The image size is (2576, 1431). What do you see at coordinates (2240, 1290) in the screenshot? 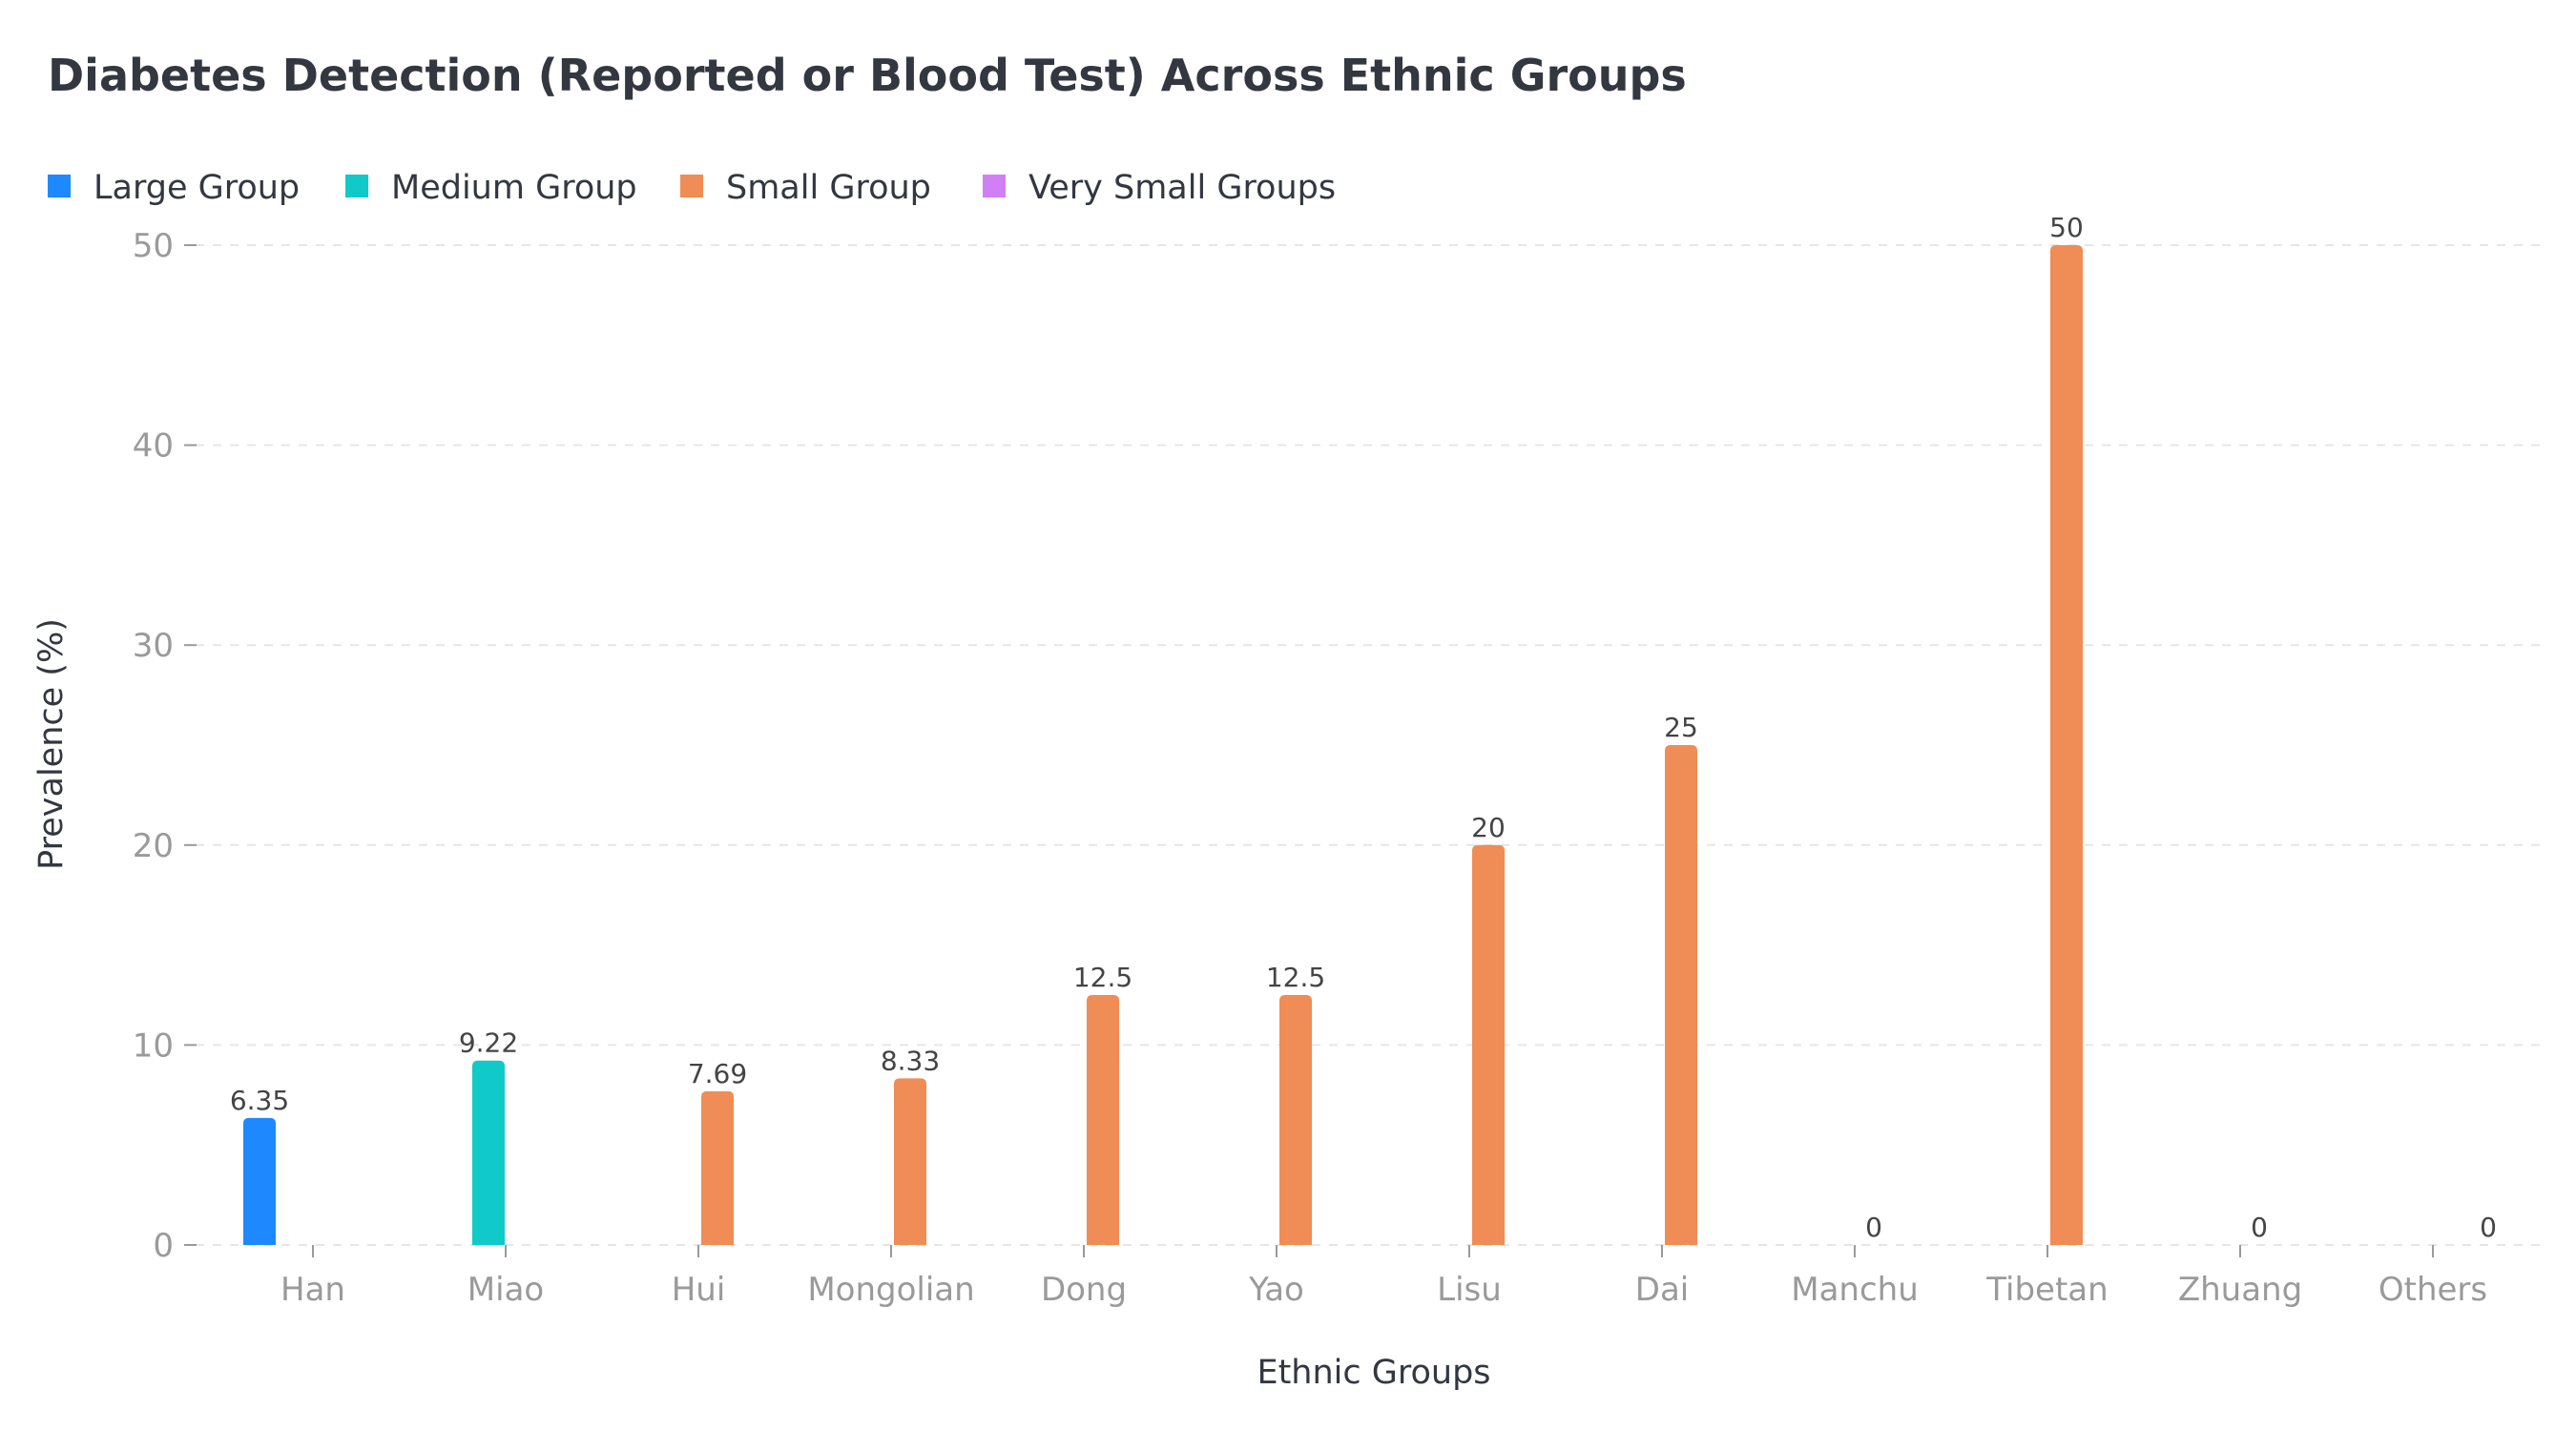
I see `x-tick-label: Zhuang` at bounding box center [2240, 1290].